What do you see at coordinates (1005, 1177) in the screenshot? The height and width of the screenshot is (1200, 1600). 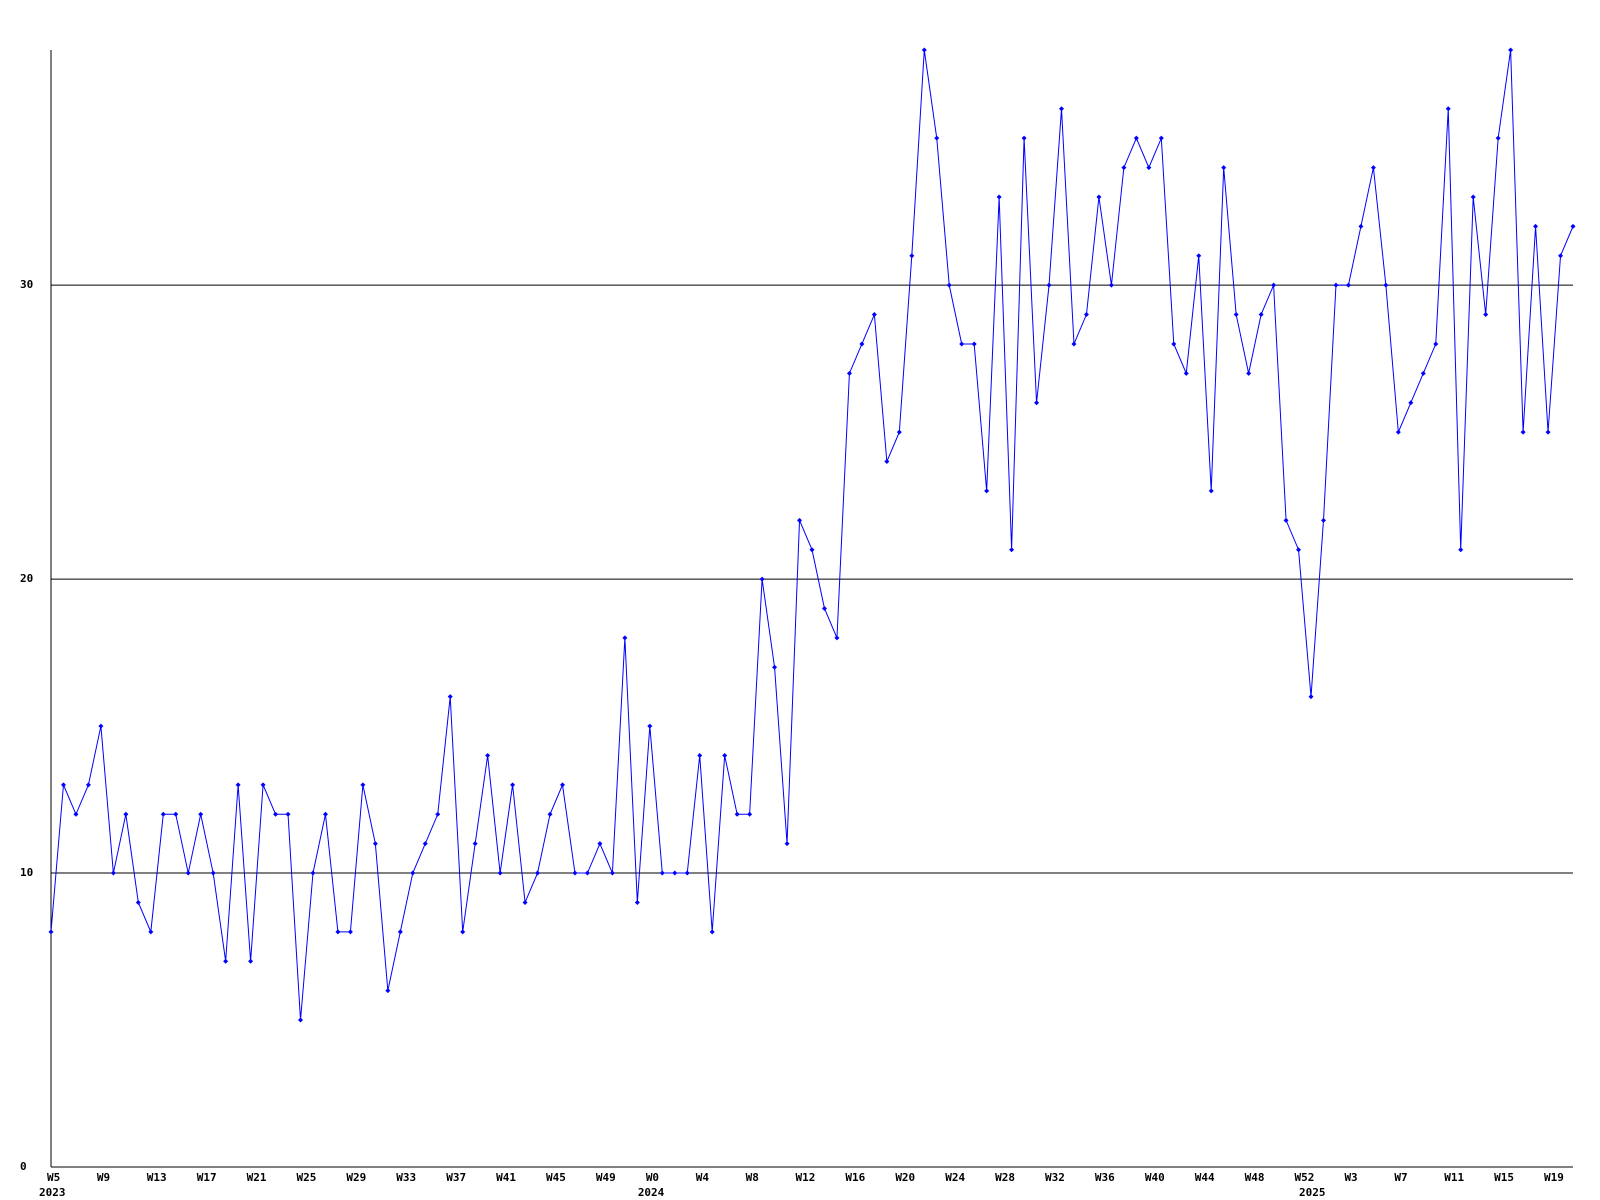 I see `x-tick-label: W28` at bounding box center [1005, 1177].